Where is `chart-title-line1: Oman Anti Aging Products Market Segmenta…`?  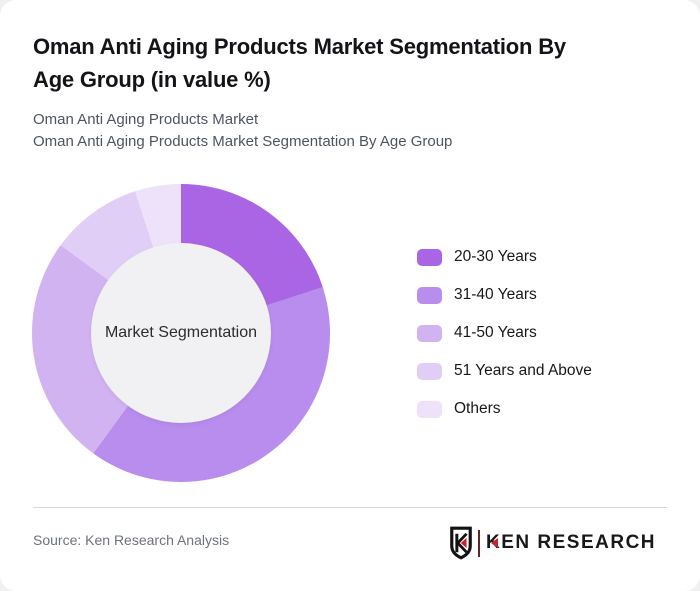 chart-title-line1: Oman Anti Aging Products Market Segmenta… is located at coordinates (299, 46).